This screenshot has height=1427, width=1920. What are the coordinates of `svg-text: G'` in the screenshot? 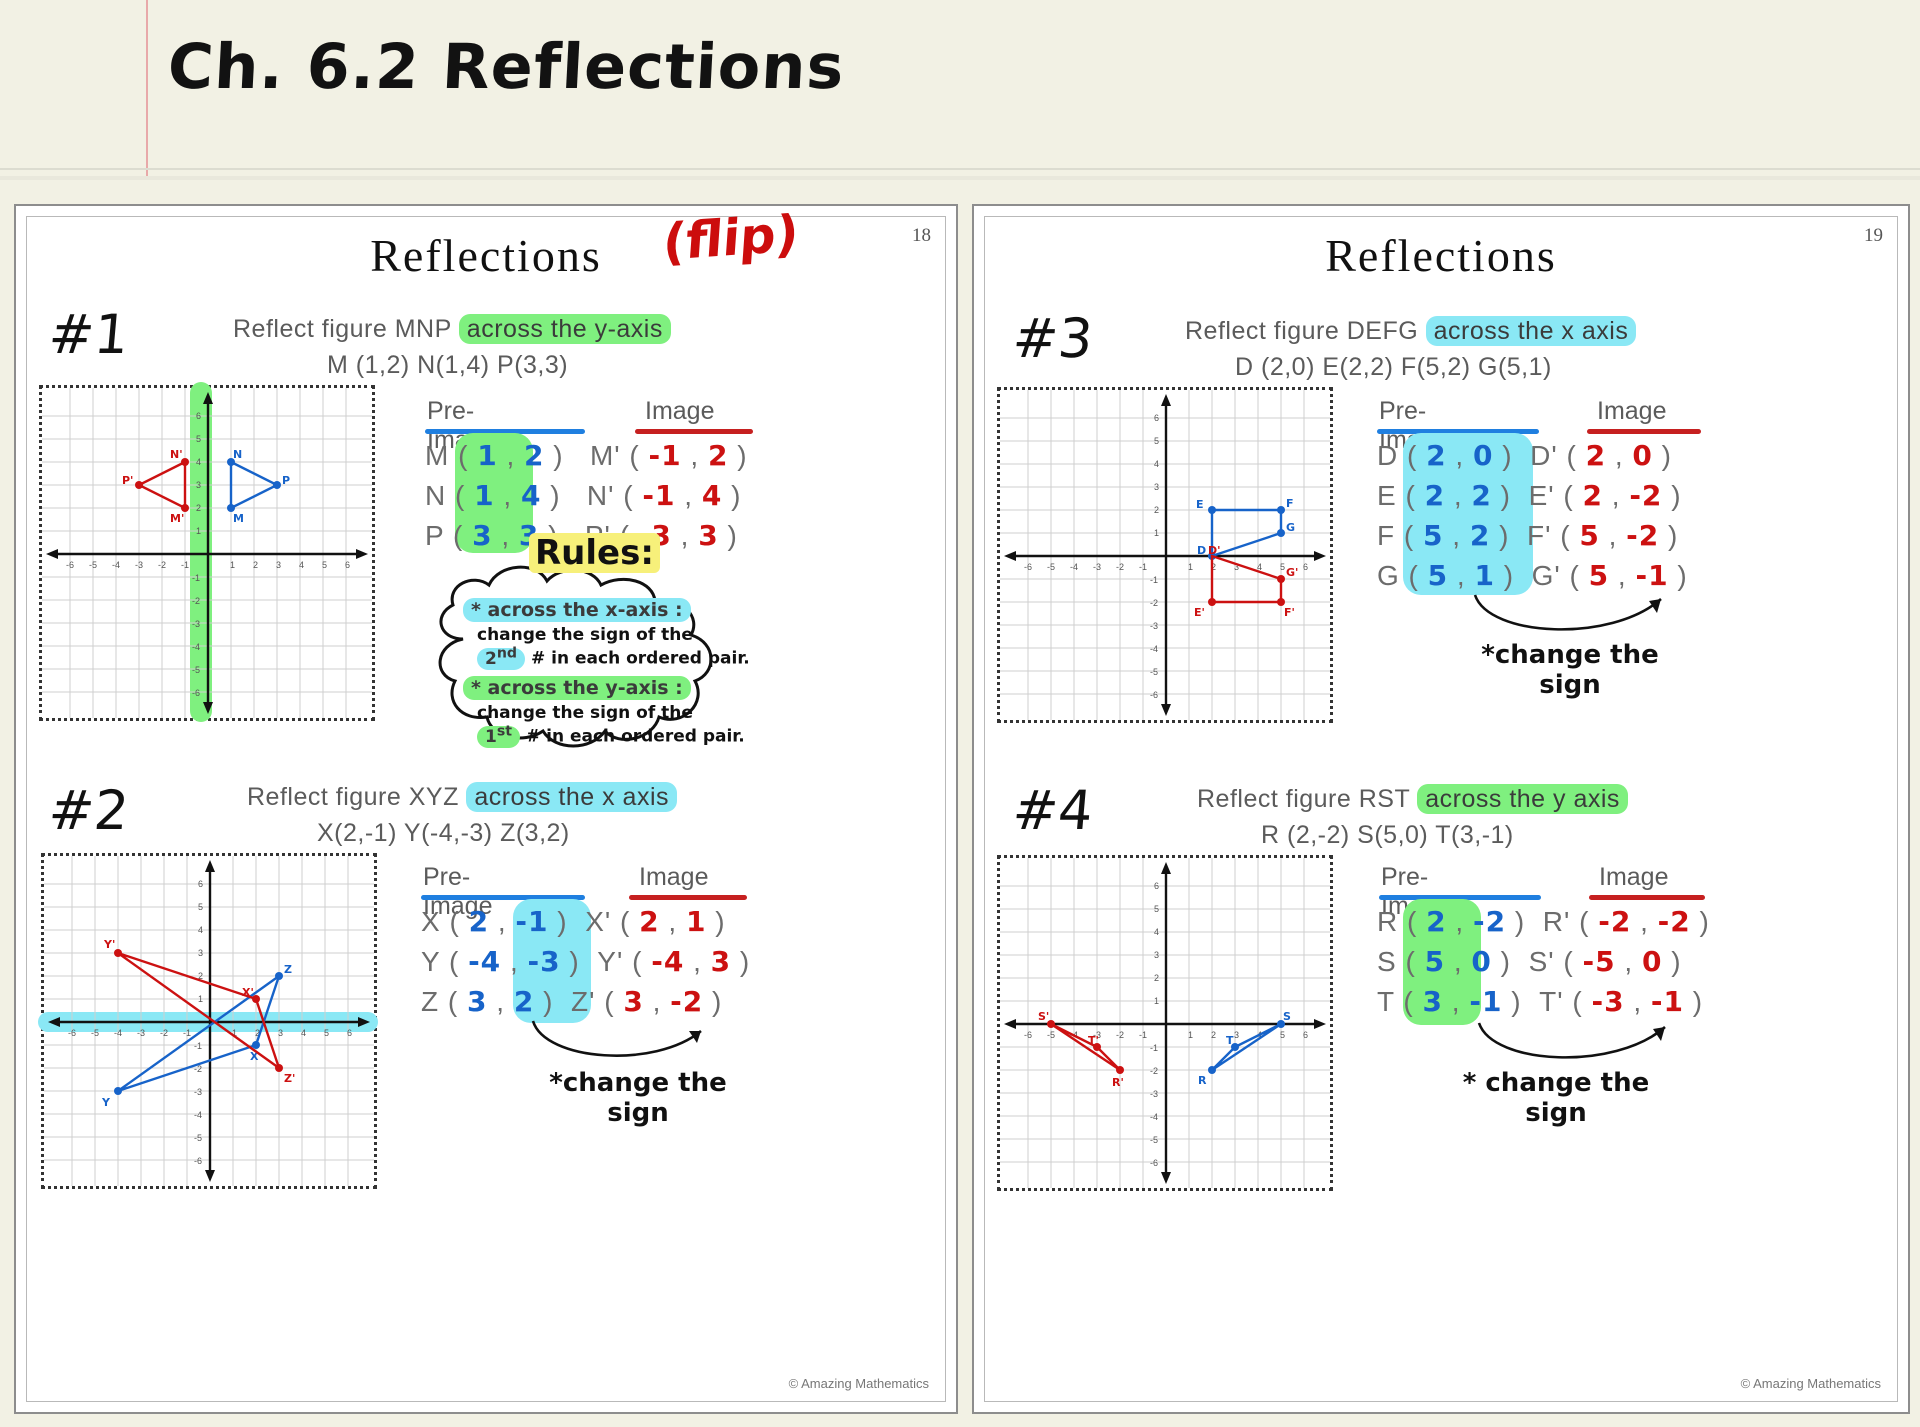 It's located at (1292, 572).